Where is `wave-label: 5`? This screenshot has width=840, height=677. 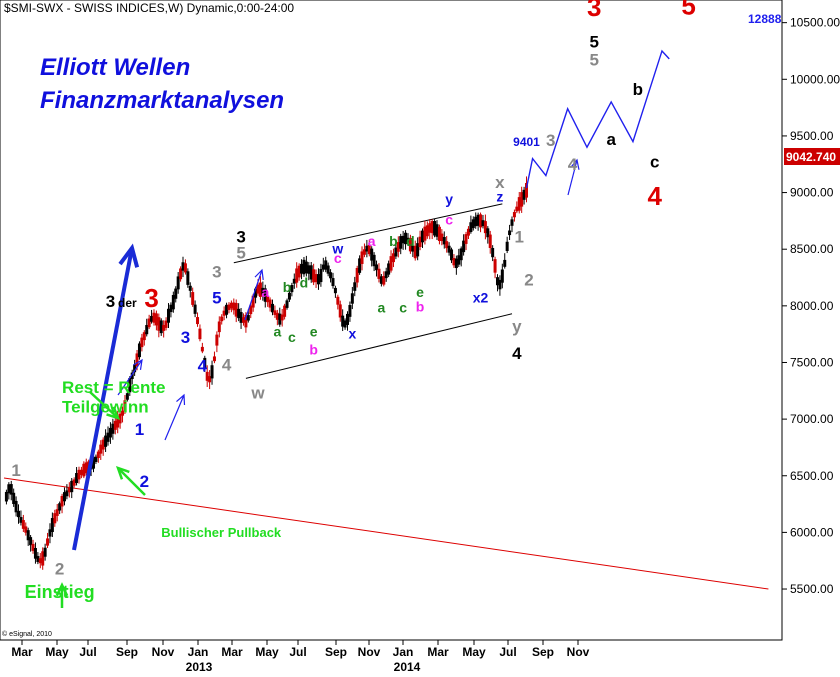 wave-label: 5 is located at coordinates (594, 60).